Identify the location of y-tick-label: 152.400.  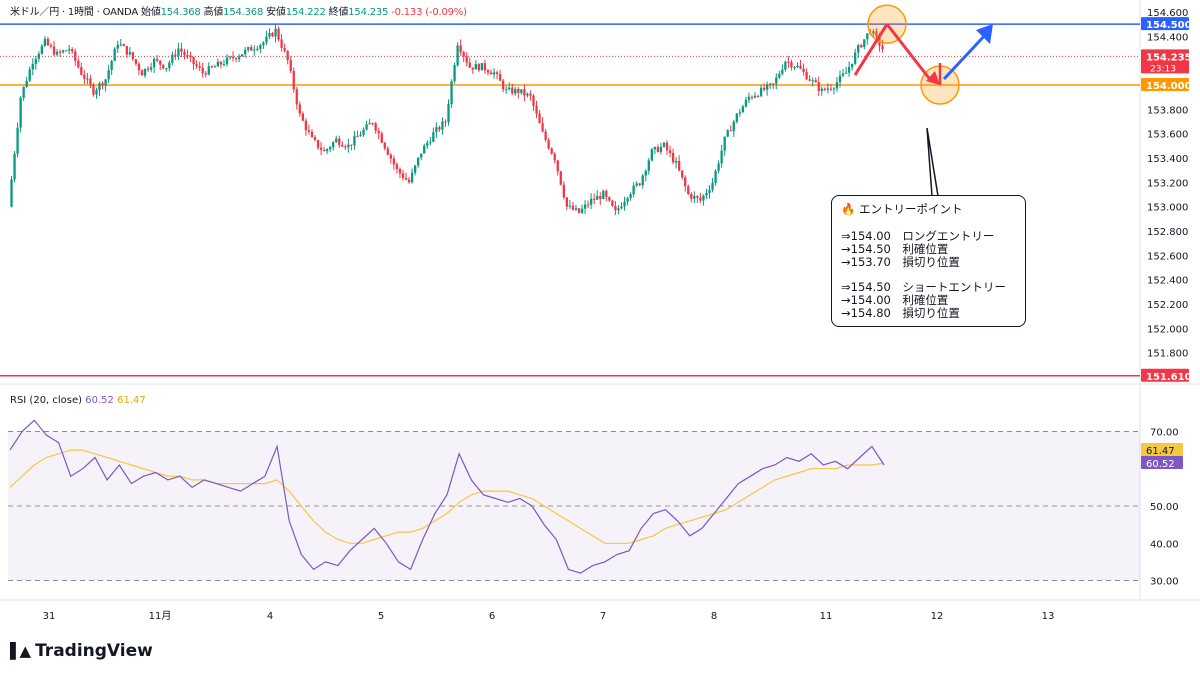
(1167, 281).